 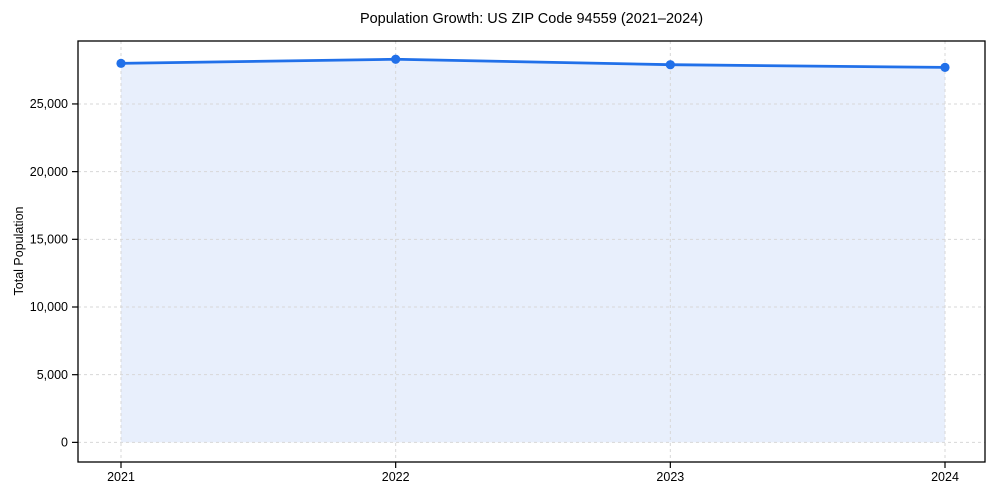 I want to click on x-tick-label: 2022, so click(x=396, y=477).